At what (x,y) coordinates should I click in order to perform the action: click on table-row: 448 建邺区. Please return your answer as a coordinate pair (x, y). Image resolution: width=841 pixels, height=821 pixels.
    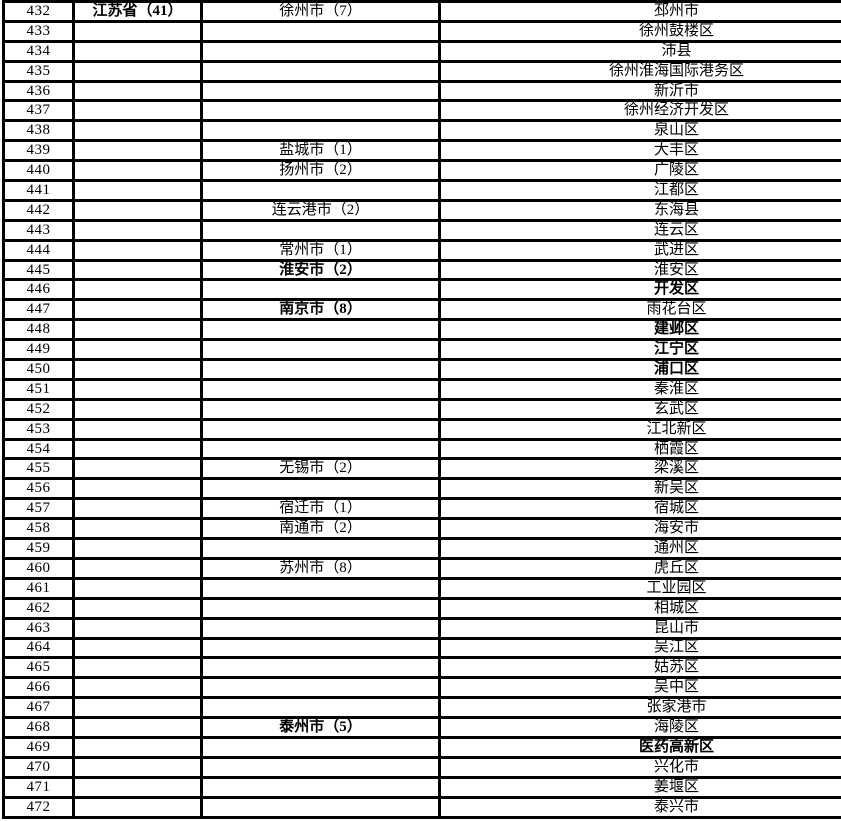
    Looking at the image, I should click on (421, 330).